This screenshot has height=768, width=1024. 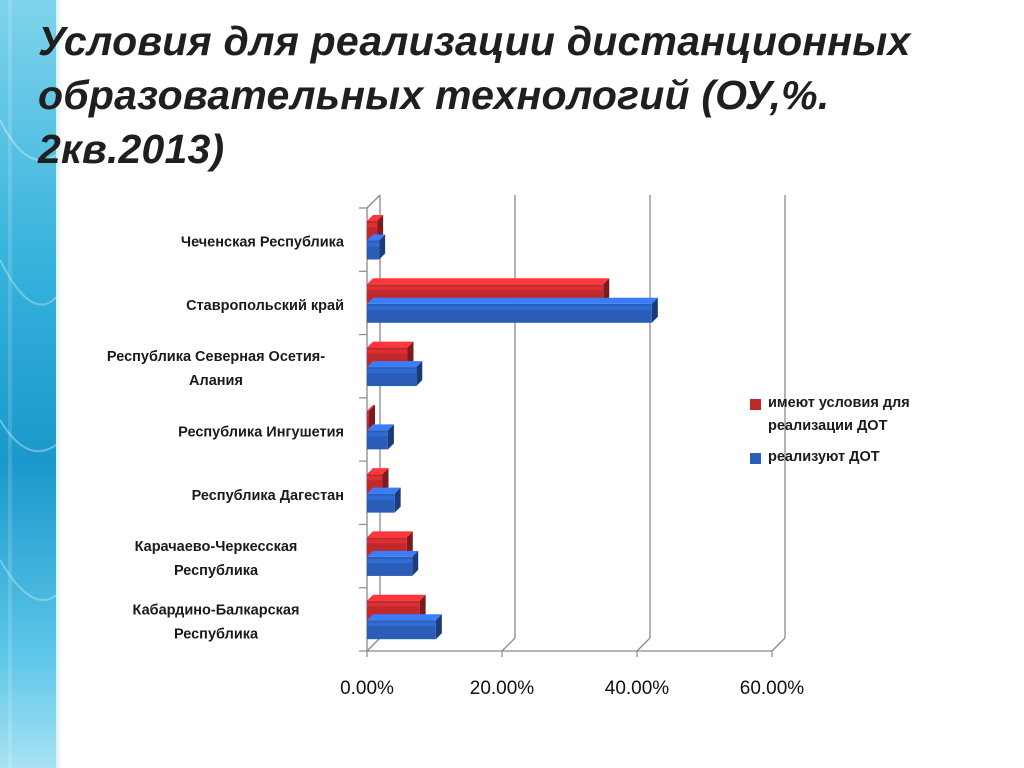 I want to click on legend-label-conditions: имеют условия для реализации ДОТ, so click(x=839, y=414).